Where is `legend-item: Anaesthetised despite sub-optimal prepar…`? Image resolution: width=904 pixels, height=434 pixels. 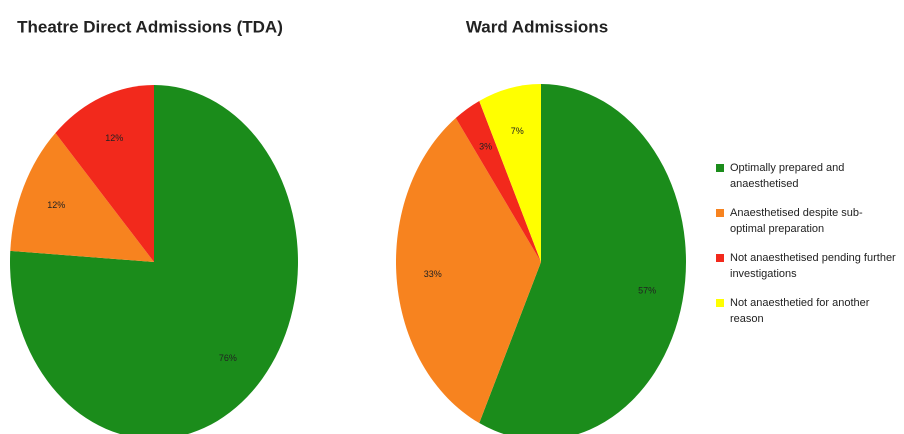 legend-item: Anaesthetised despite sub-optimal prepar… is located at coordinates (806, 221).